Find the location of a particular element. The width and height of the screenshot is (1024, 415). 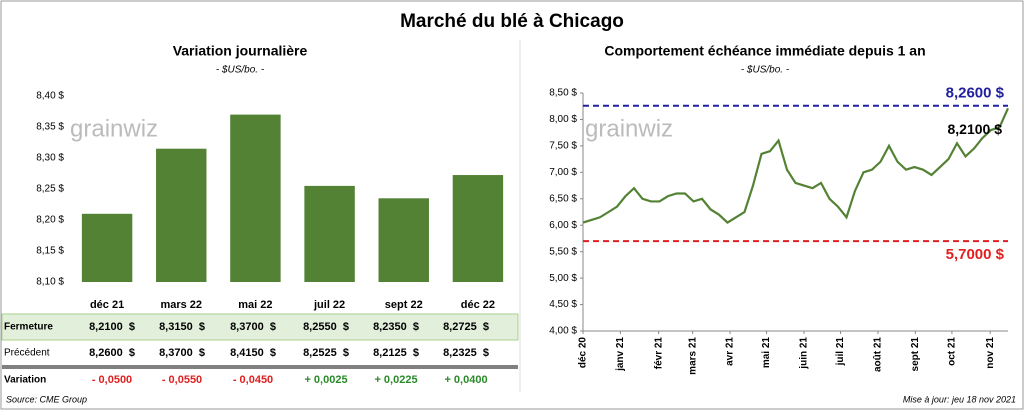

x-tick-label: févr 21 is located at coordinates (658, 353).